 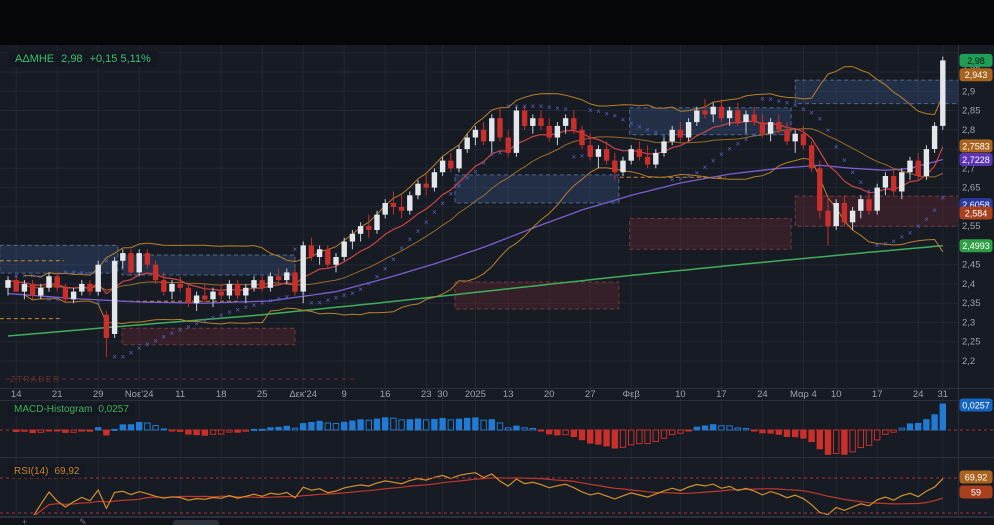 I want to click on time-axis-label: 27, so click(x=590, y=394).